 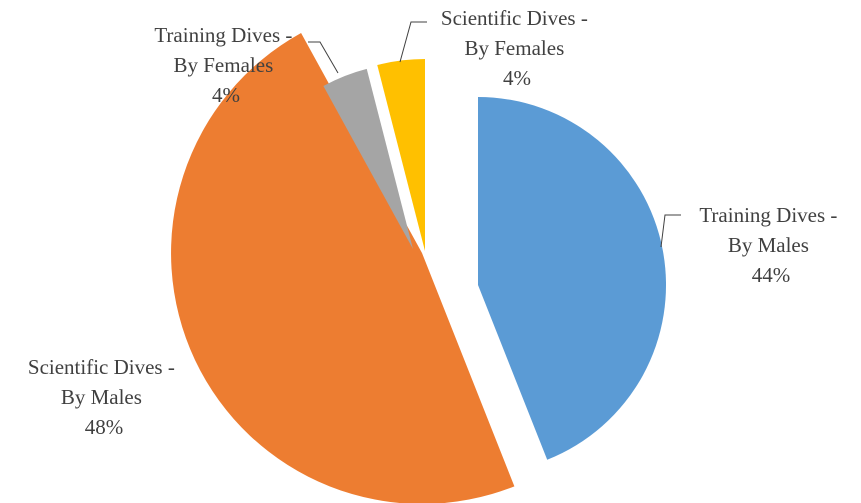 I want to click on data-label-percent: 48%, so click(x=104, y=427).